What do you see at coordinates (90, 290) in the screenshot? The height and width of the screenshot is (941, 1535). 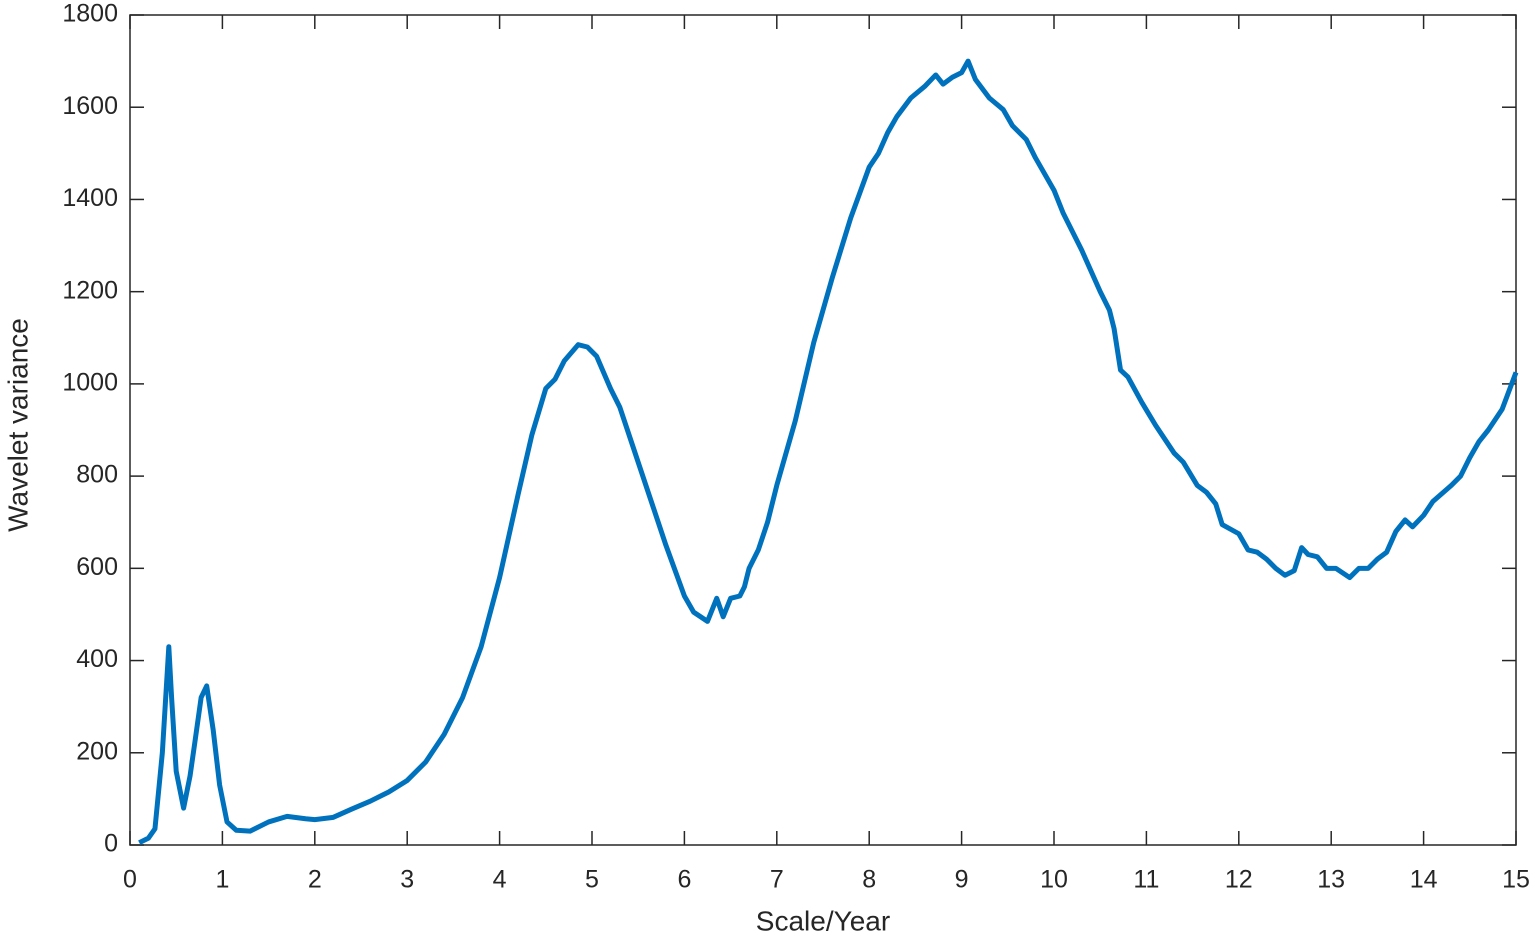 I see `y-tick-label: 1200` at bounding box center [90, 290].